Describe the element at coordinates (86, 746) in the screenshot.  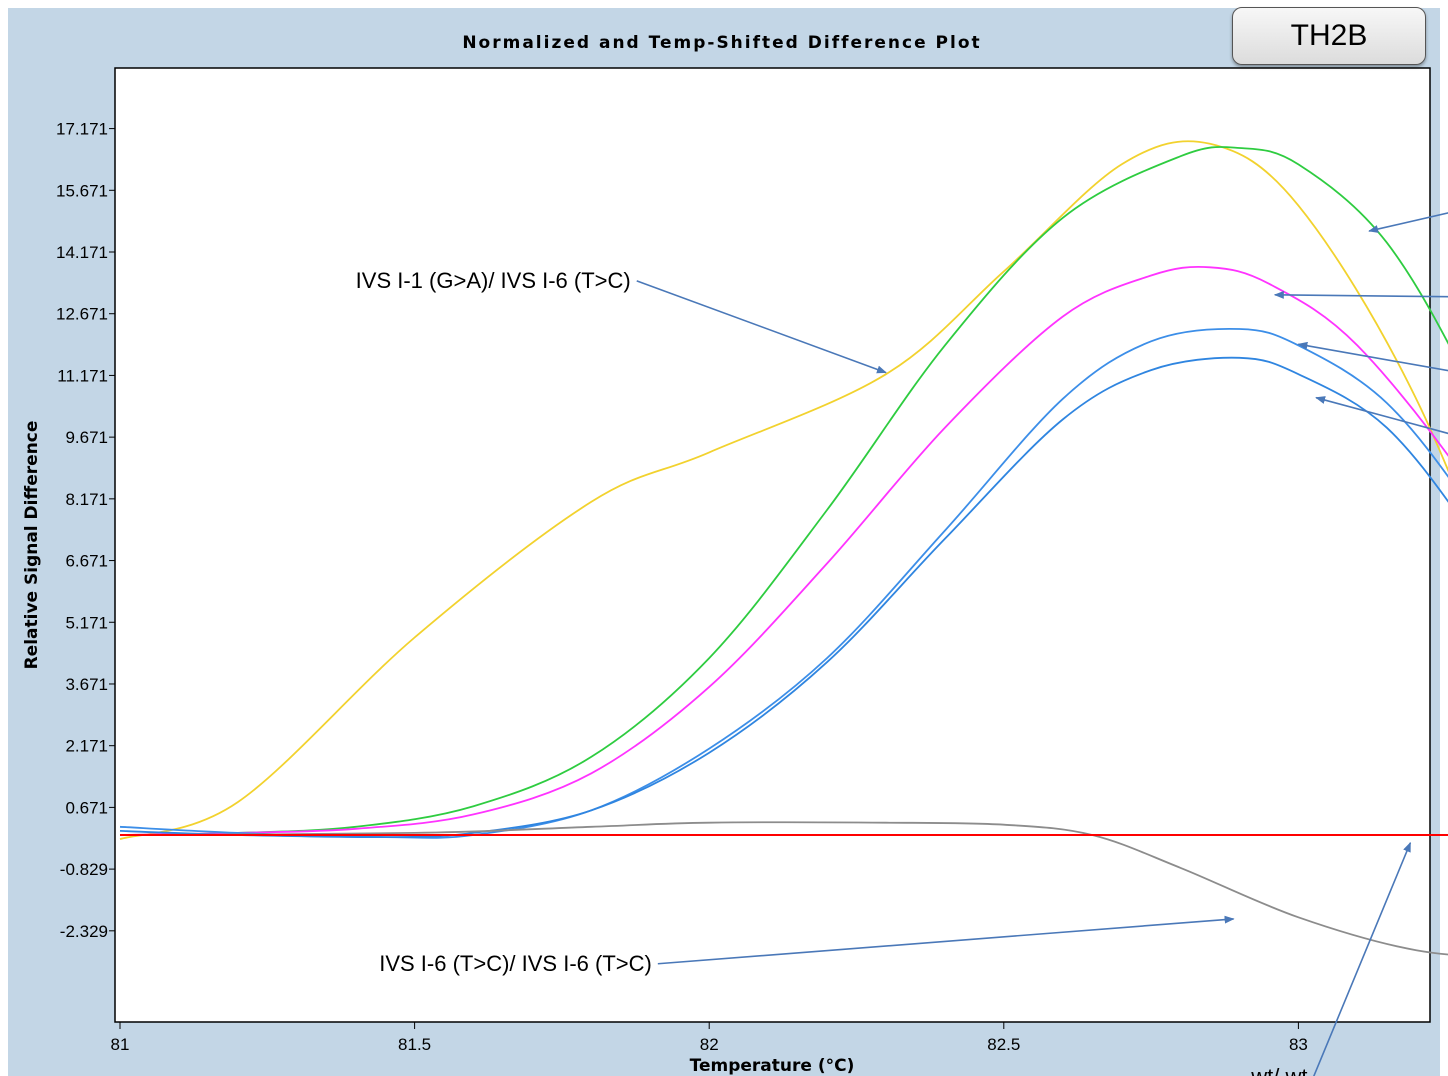
I see `y-tick-label: 2.171` at that location.